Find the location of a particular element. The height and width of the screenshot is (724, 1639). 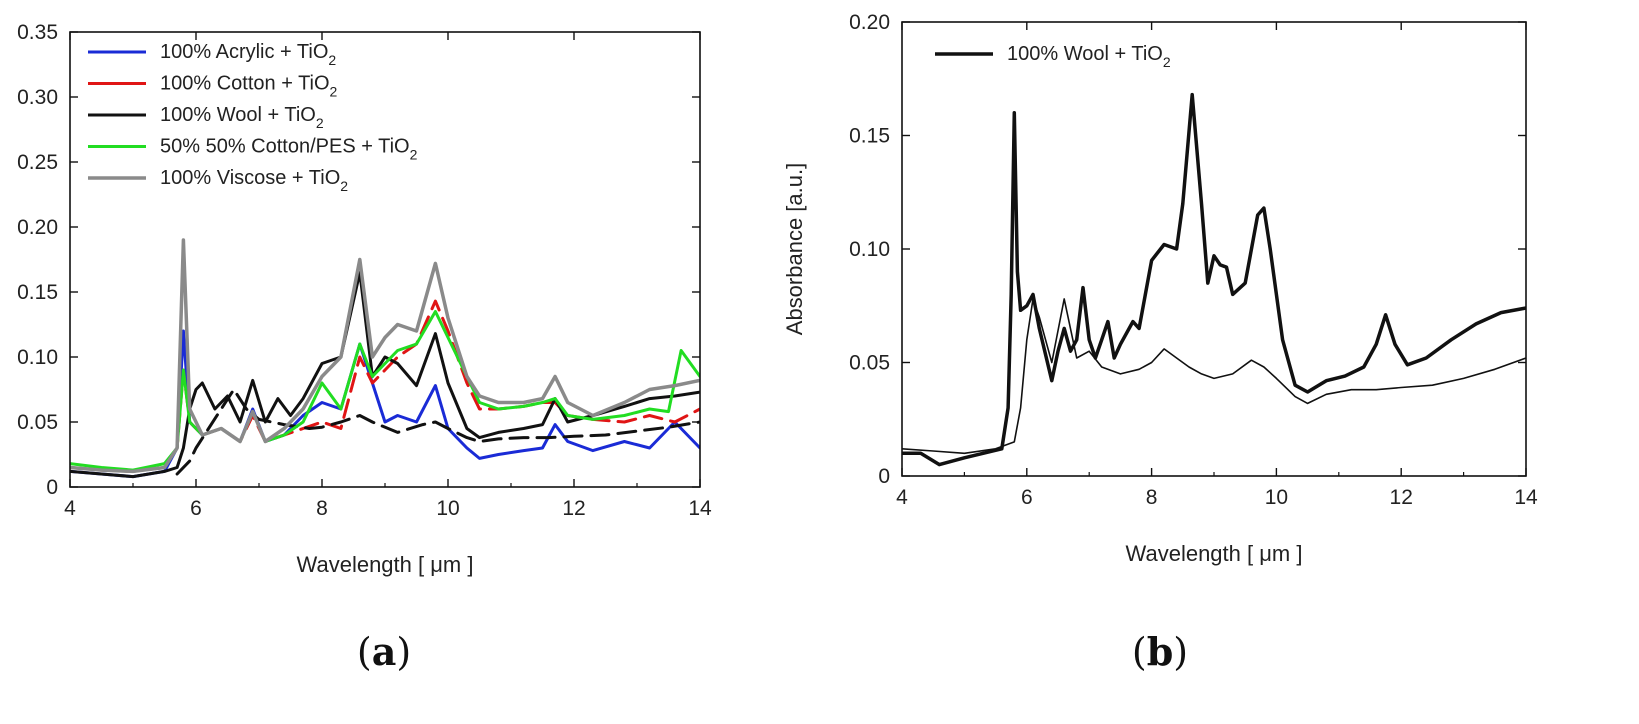

x-axis-label-a: Wavelength [ μm ] is located at coordinates (385, 564).